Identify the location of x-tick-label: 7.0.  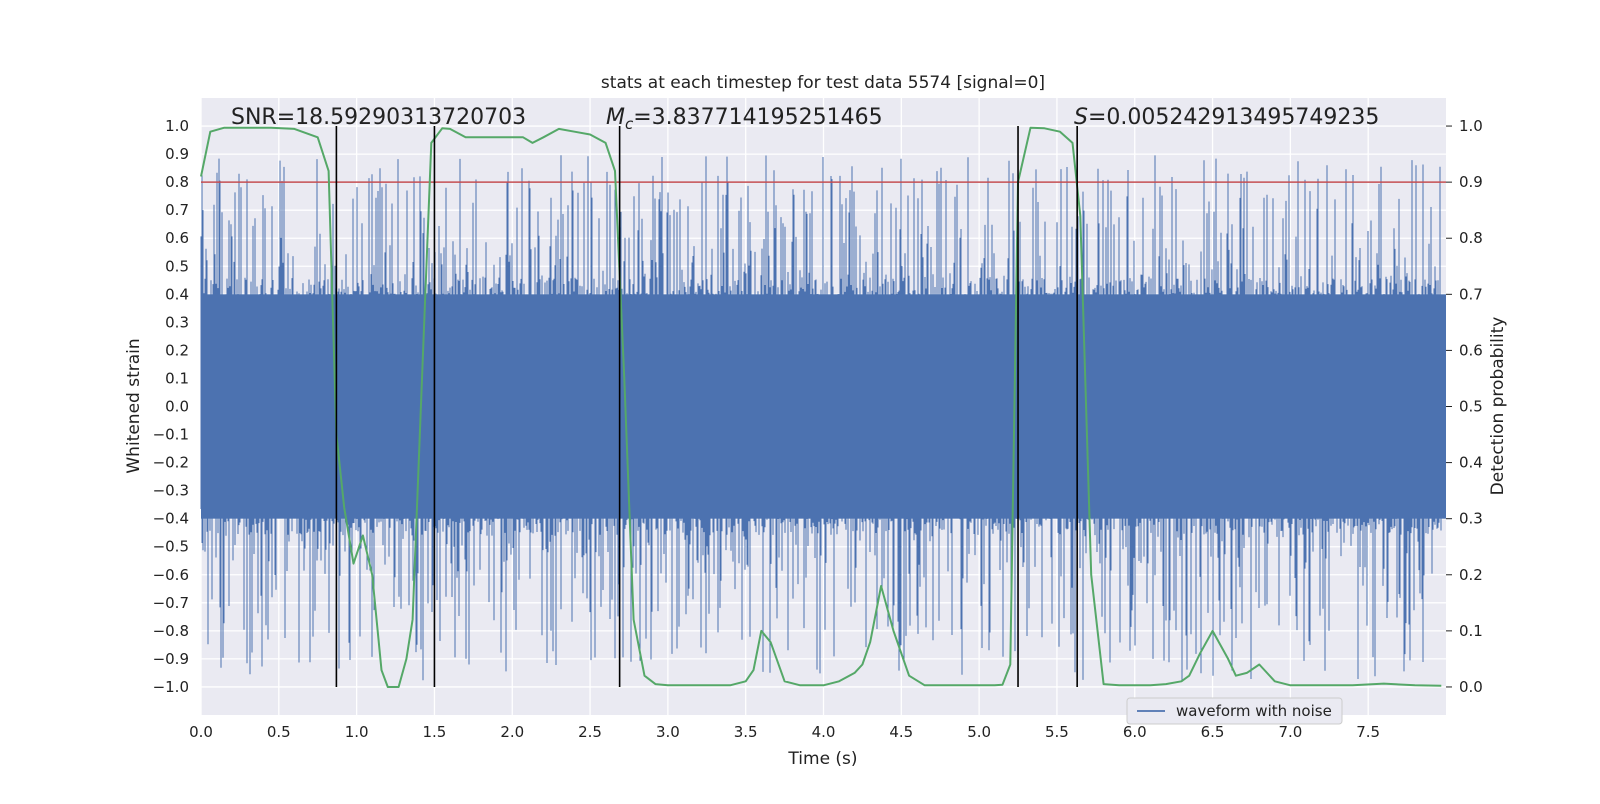
(1290, 732).